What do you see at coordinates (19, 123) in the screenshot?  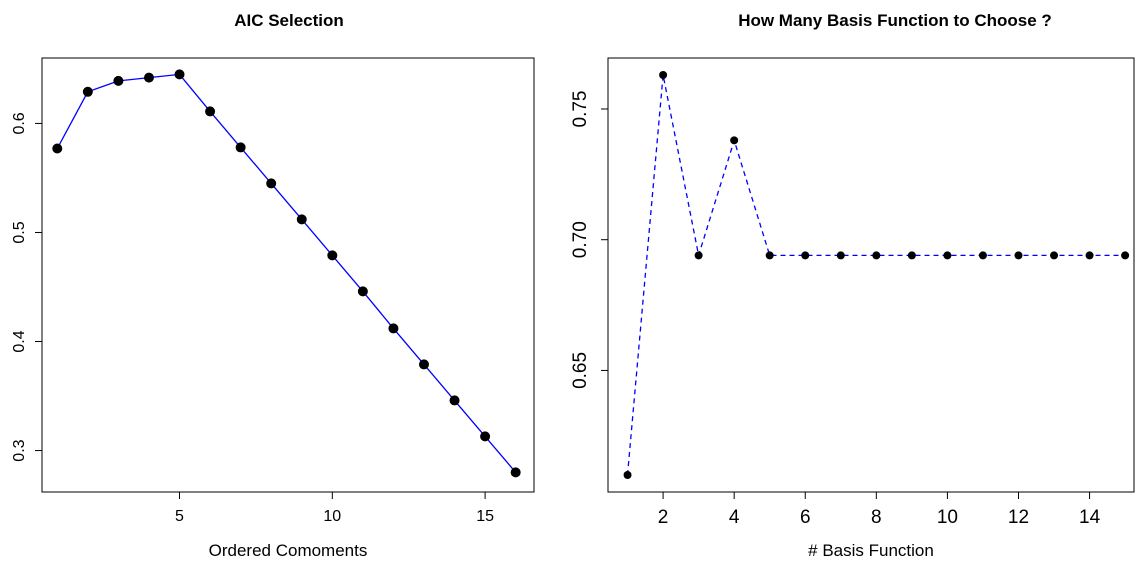 I see `y-tick-label: 0.6` at bounding box center [19, 123].